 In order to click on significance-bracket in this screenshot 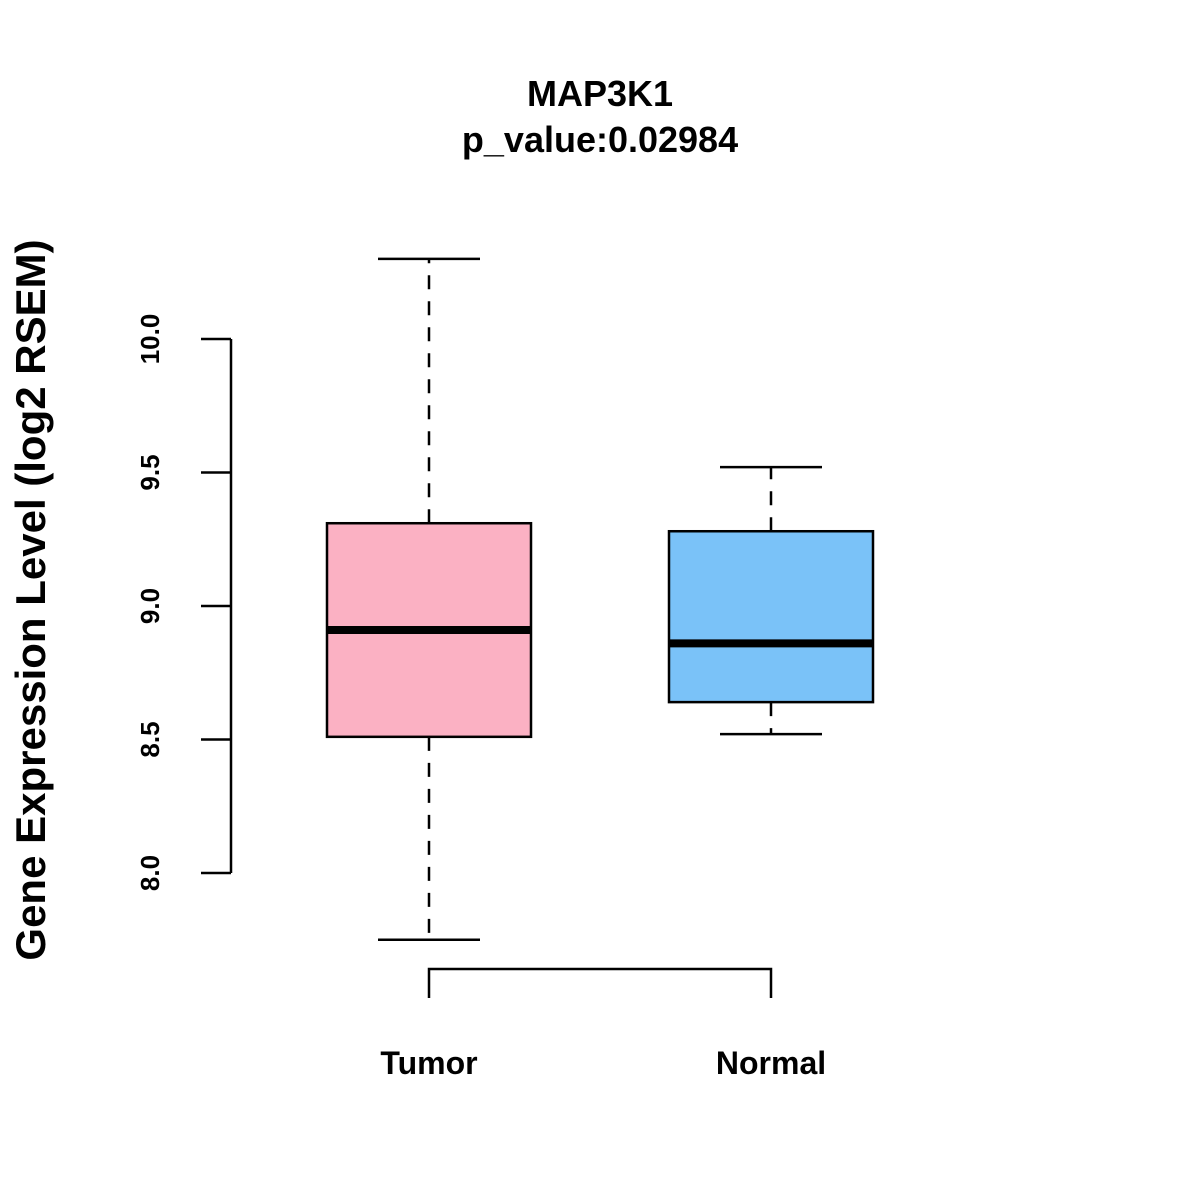, I will do `click(600, 982)`.